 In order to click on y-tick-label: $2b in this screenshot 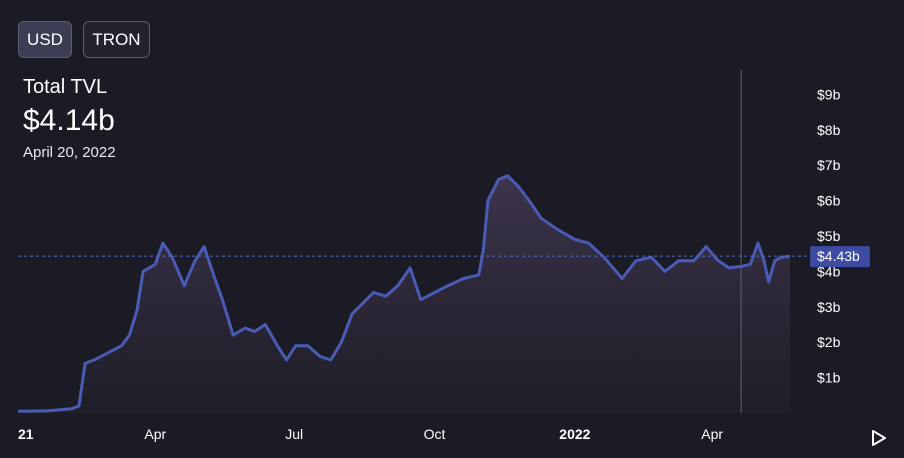, I will do `click(829, 342)`.